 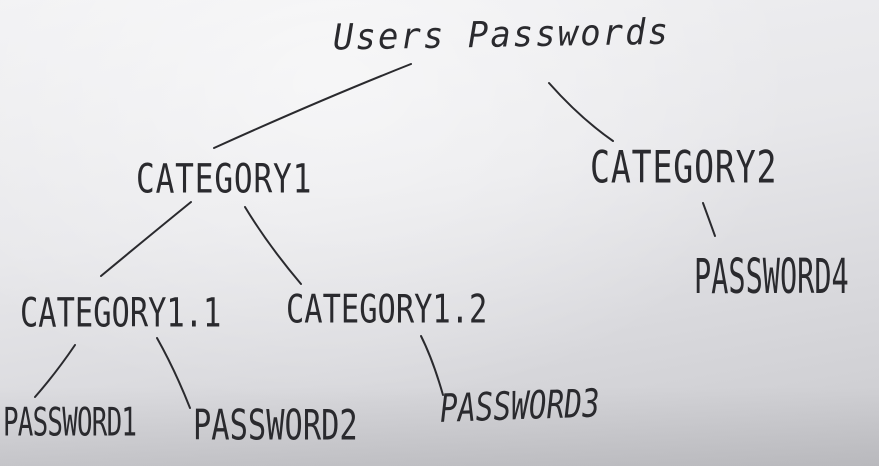 What do you see at coordinates (312, 106) in the screenshot?
I see `edge-root-category1` at bounding box center [312, 106].